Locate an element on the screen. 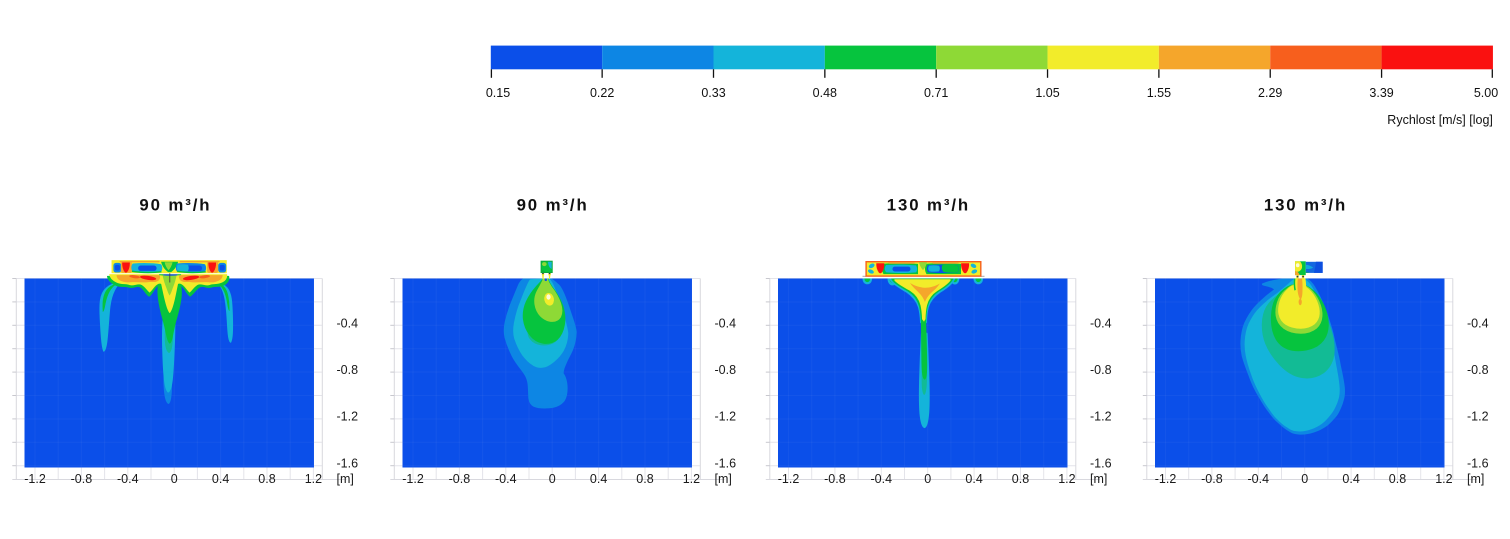 This screenshot has height=539, width=1510. svg-text: 0.15 is located at coordinates (498, 93).